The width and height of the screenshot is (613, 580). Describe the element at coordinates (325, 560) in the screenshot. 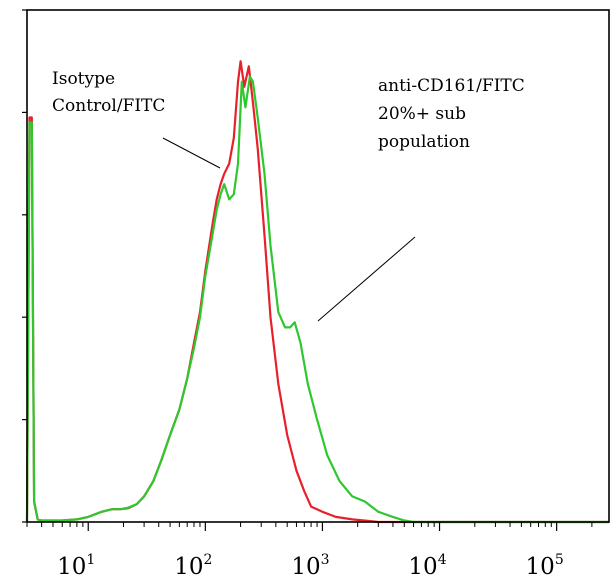

I see `x-tick-exponent: 3` at that location.